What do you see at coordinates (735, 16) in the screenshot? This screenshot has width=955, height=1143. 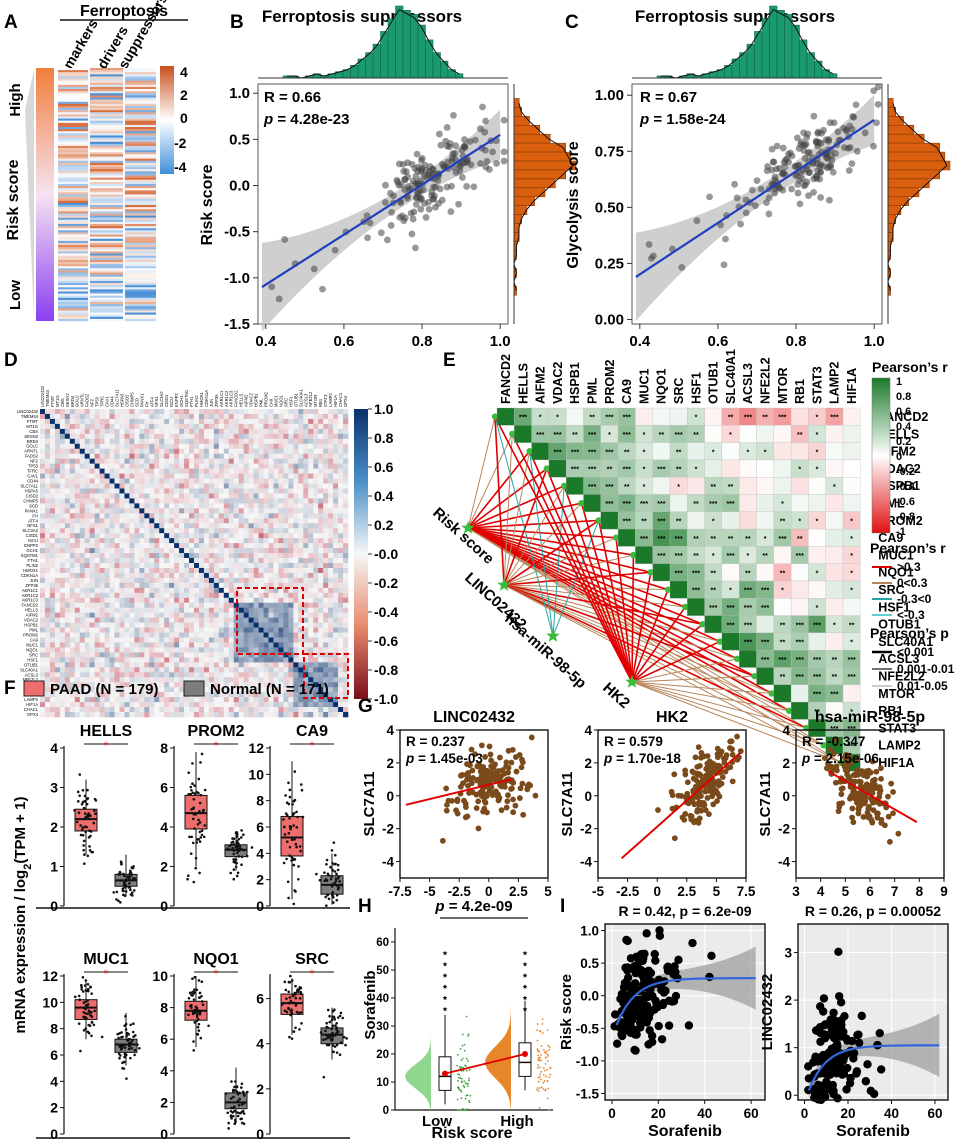 I see `panel-c-title: Ferroptosis suppressors` at bounding box center [735, 16].